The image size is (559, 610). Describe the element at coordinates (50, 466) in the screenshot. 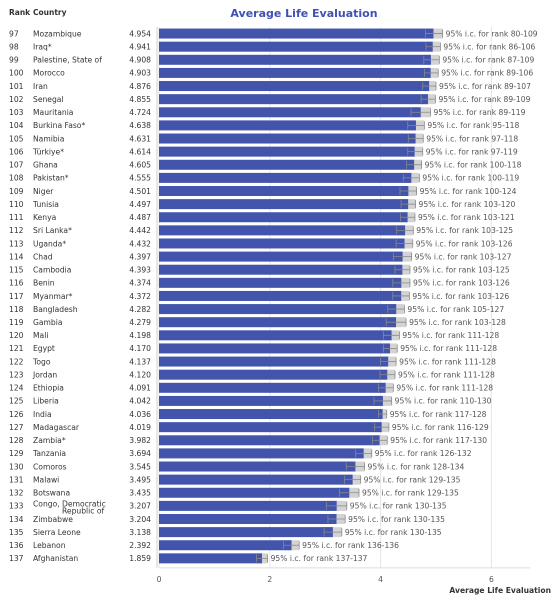

I see `country-label: Comoros` at that location.